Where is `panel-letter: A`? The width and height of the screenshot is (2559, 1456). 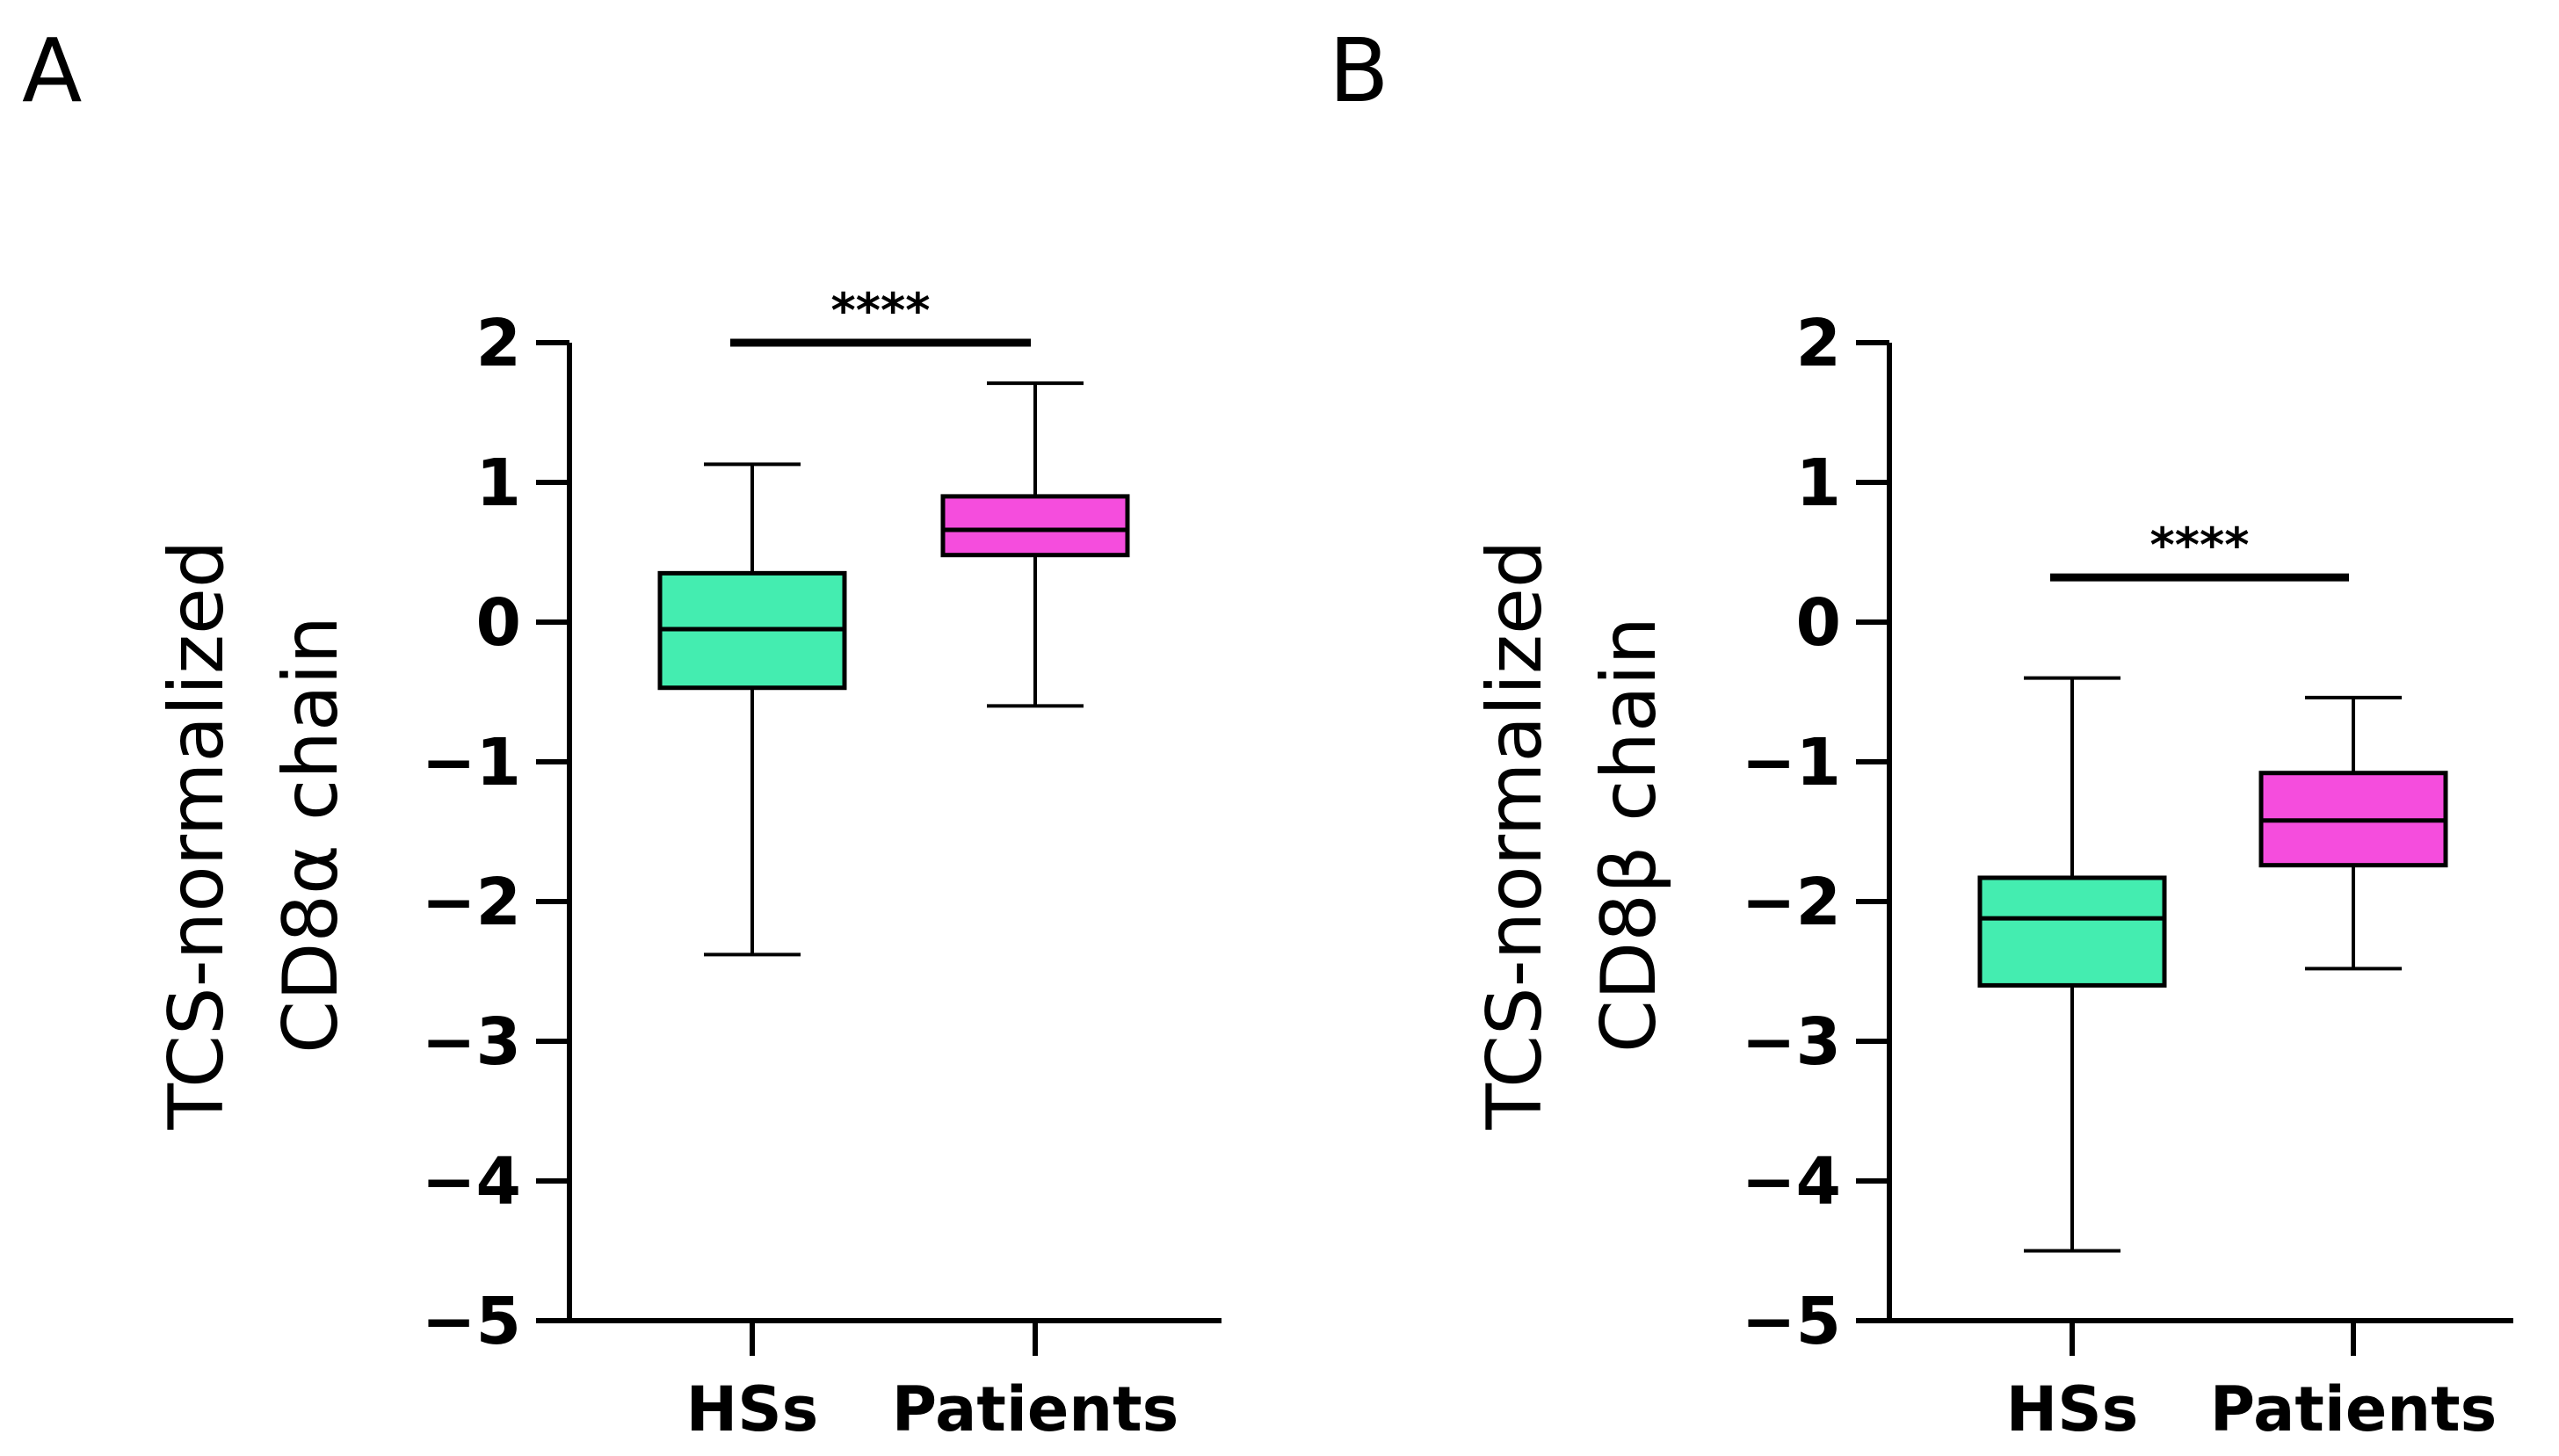
panel-letter: A is located at coordinates (52, 70).